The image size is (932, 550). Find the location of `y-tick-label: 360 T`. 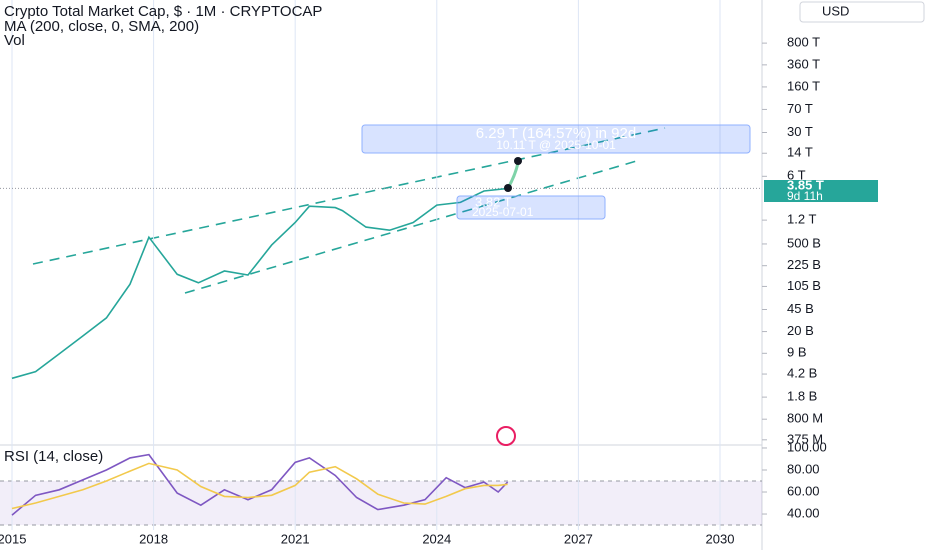

y-tick-label: 360 T is located at coordinates (803, 63).